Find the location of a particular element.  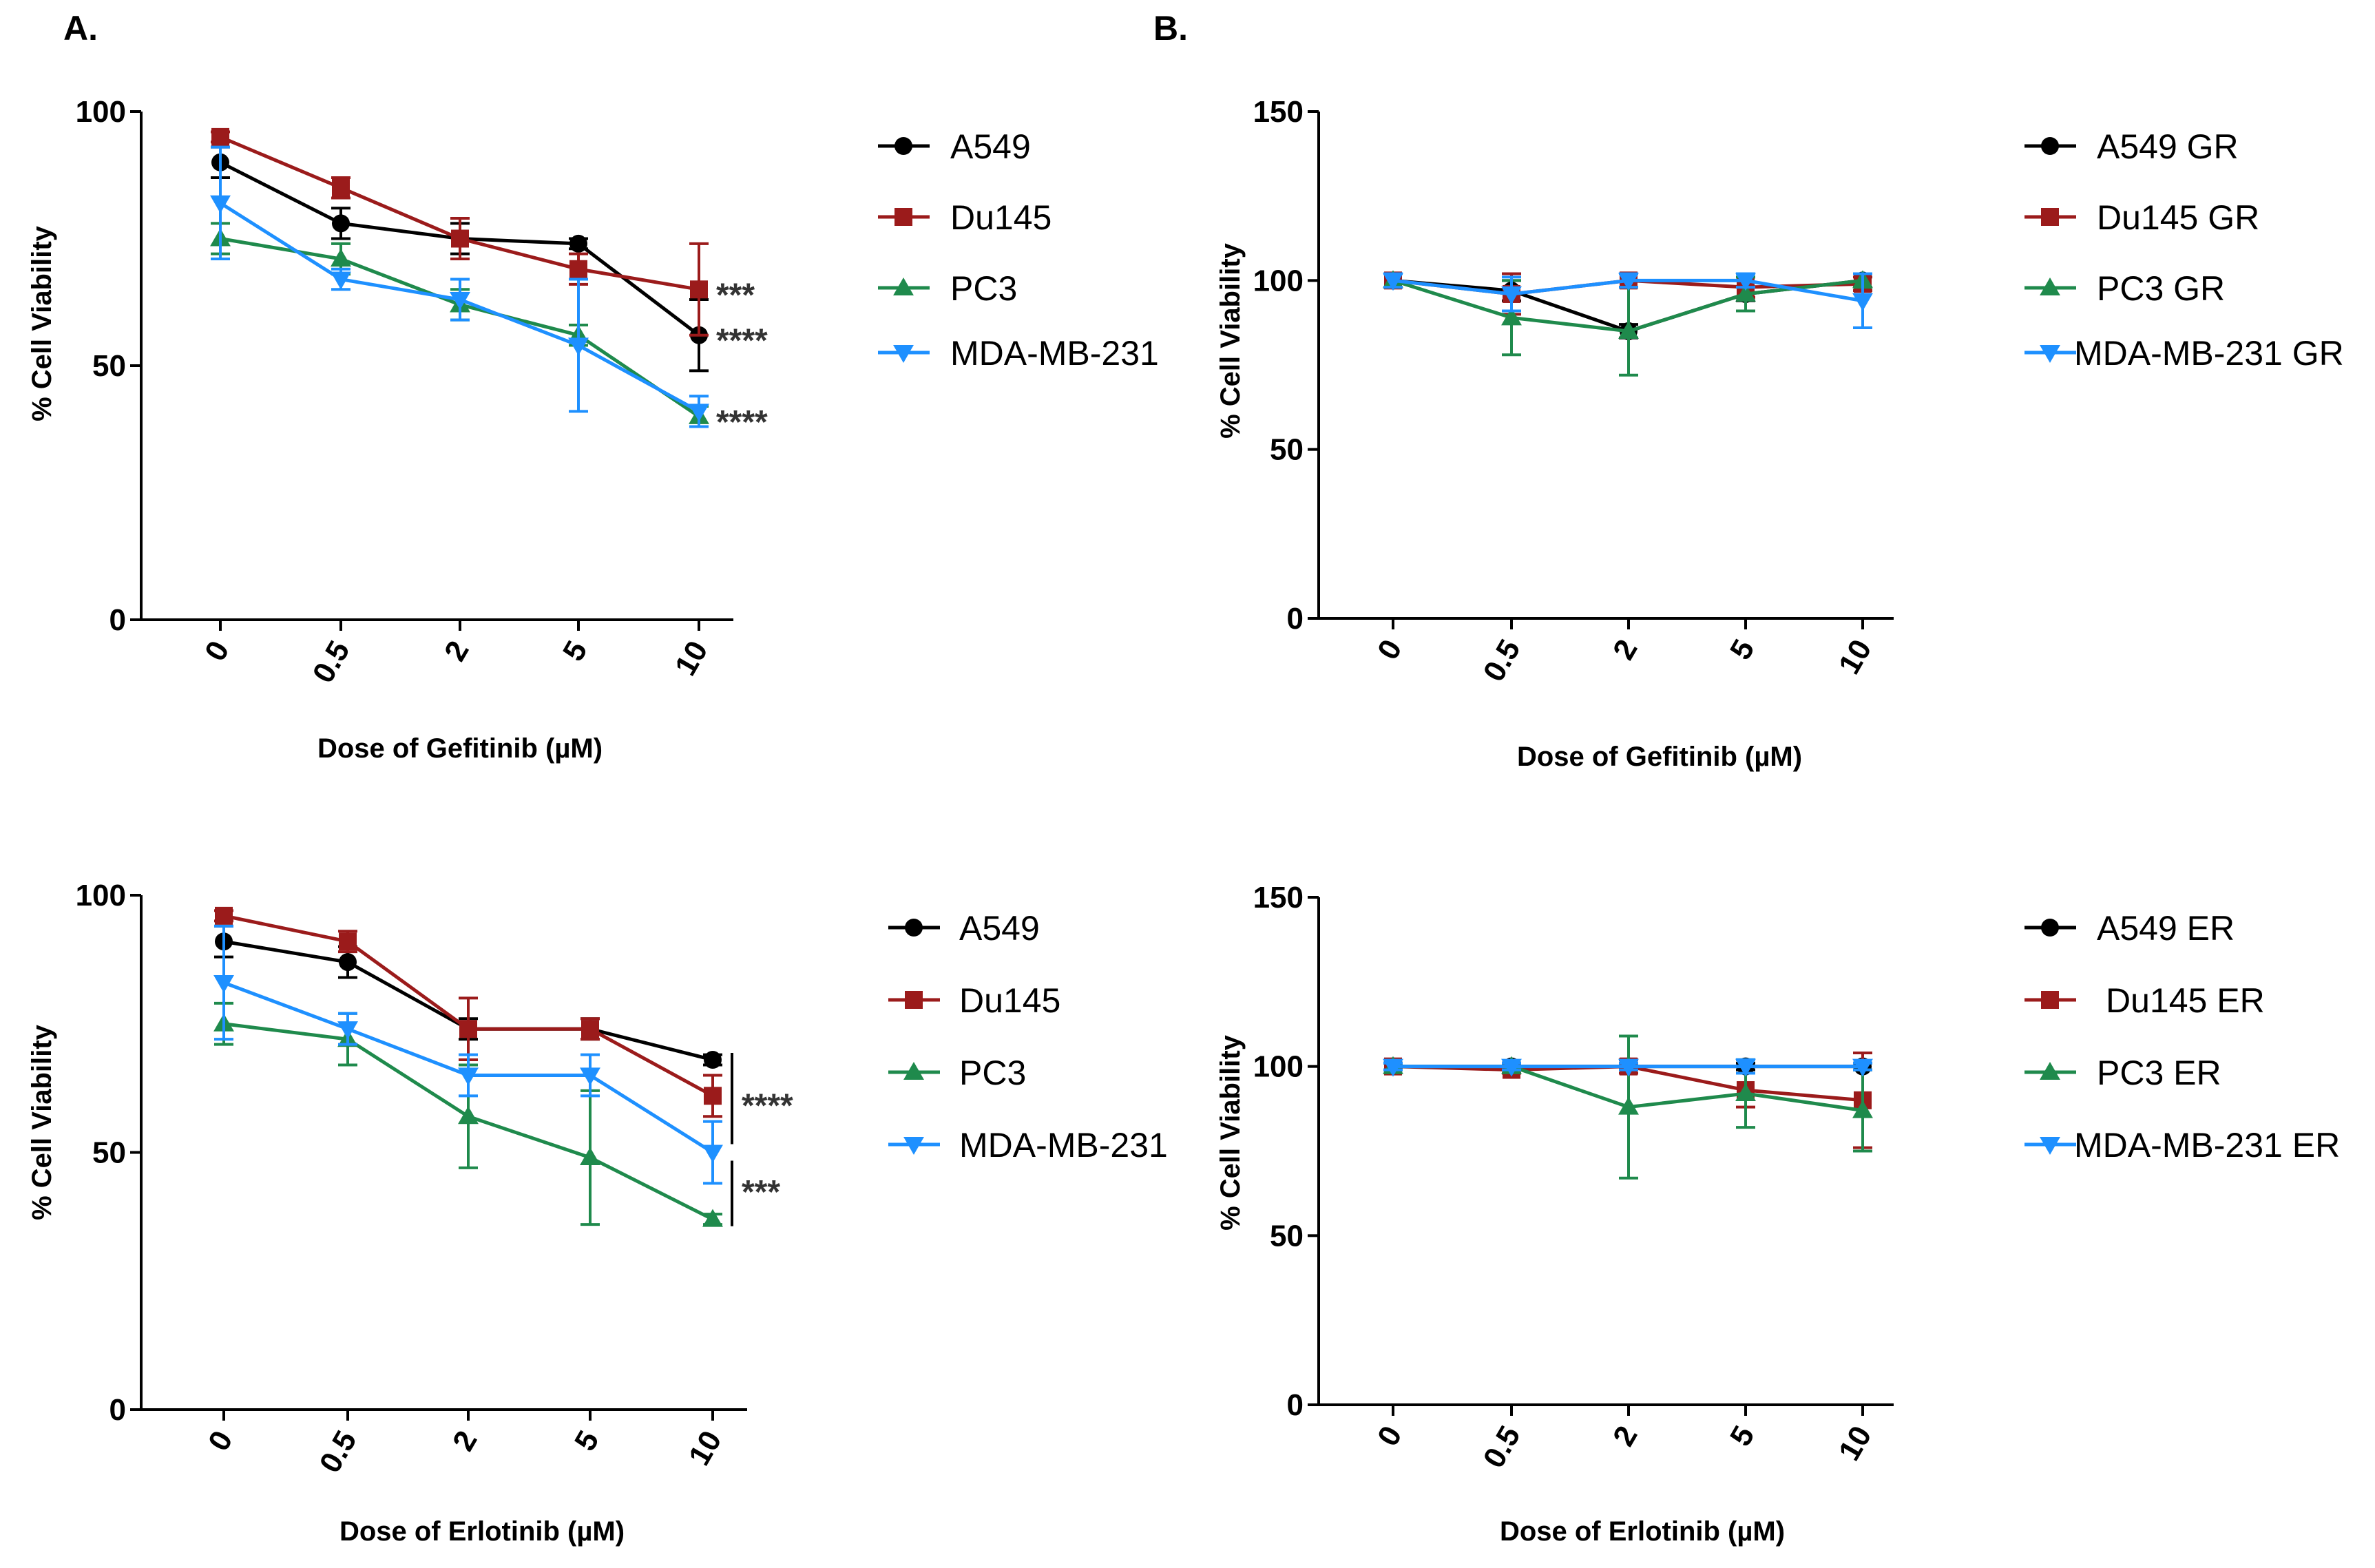

legend-label: A549 GR is located at coordinates (2168, 146).